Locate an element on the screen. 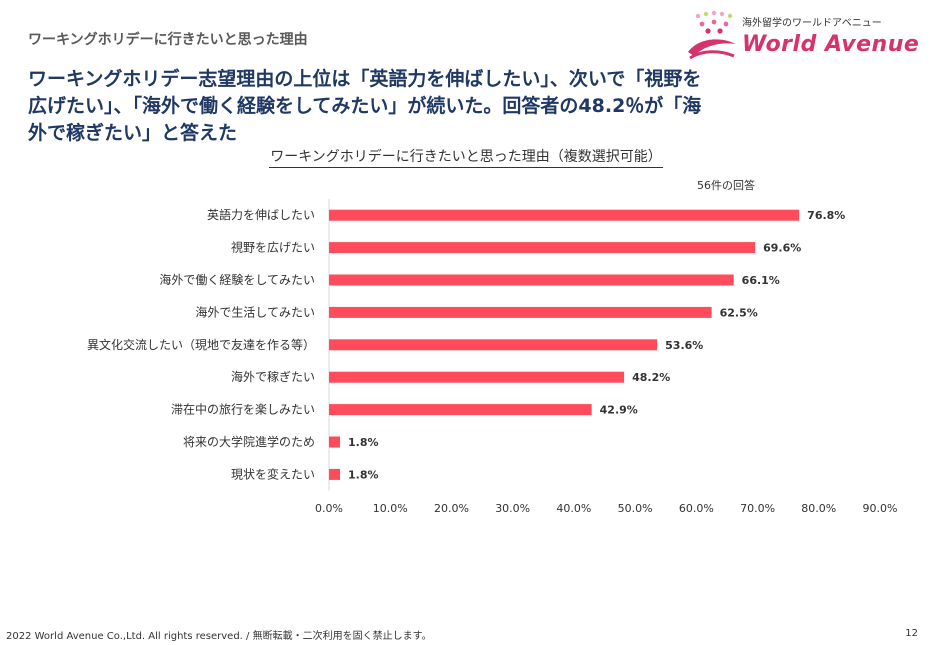  category-label: 海外で生活してみたい is located at coordinates (255, 311).